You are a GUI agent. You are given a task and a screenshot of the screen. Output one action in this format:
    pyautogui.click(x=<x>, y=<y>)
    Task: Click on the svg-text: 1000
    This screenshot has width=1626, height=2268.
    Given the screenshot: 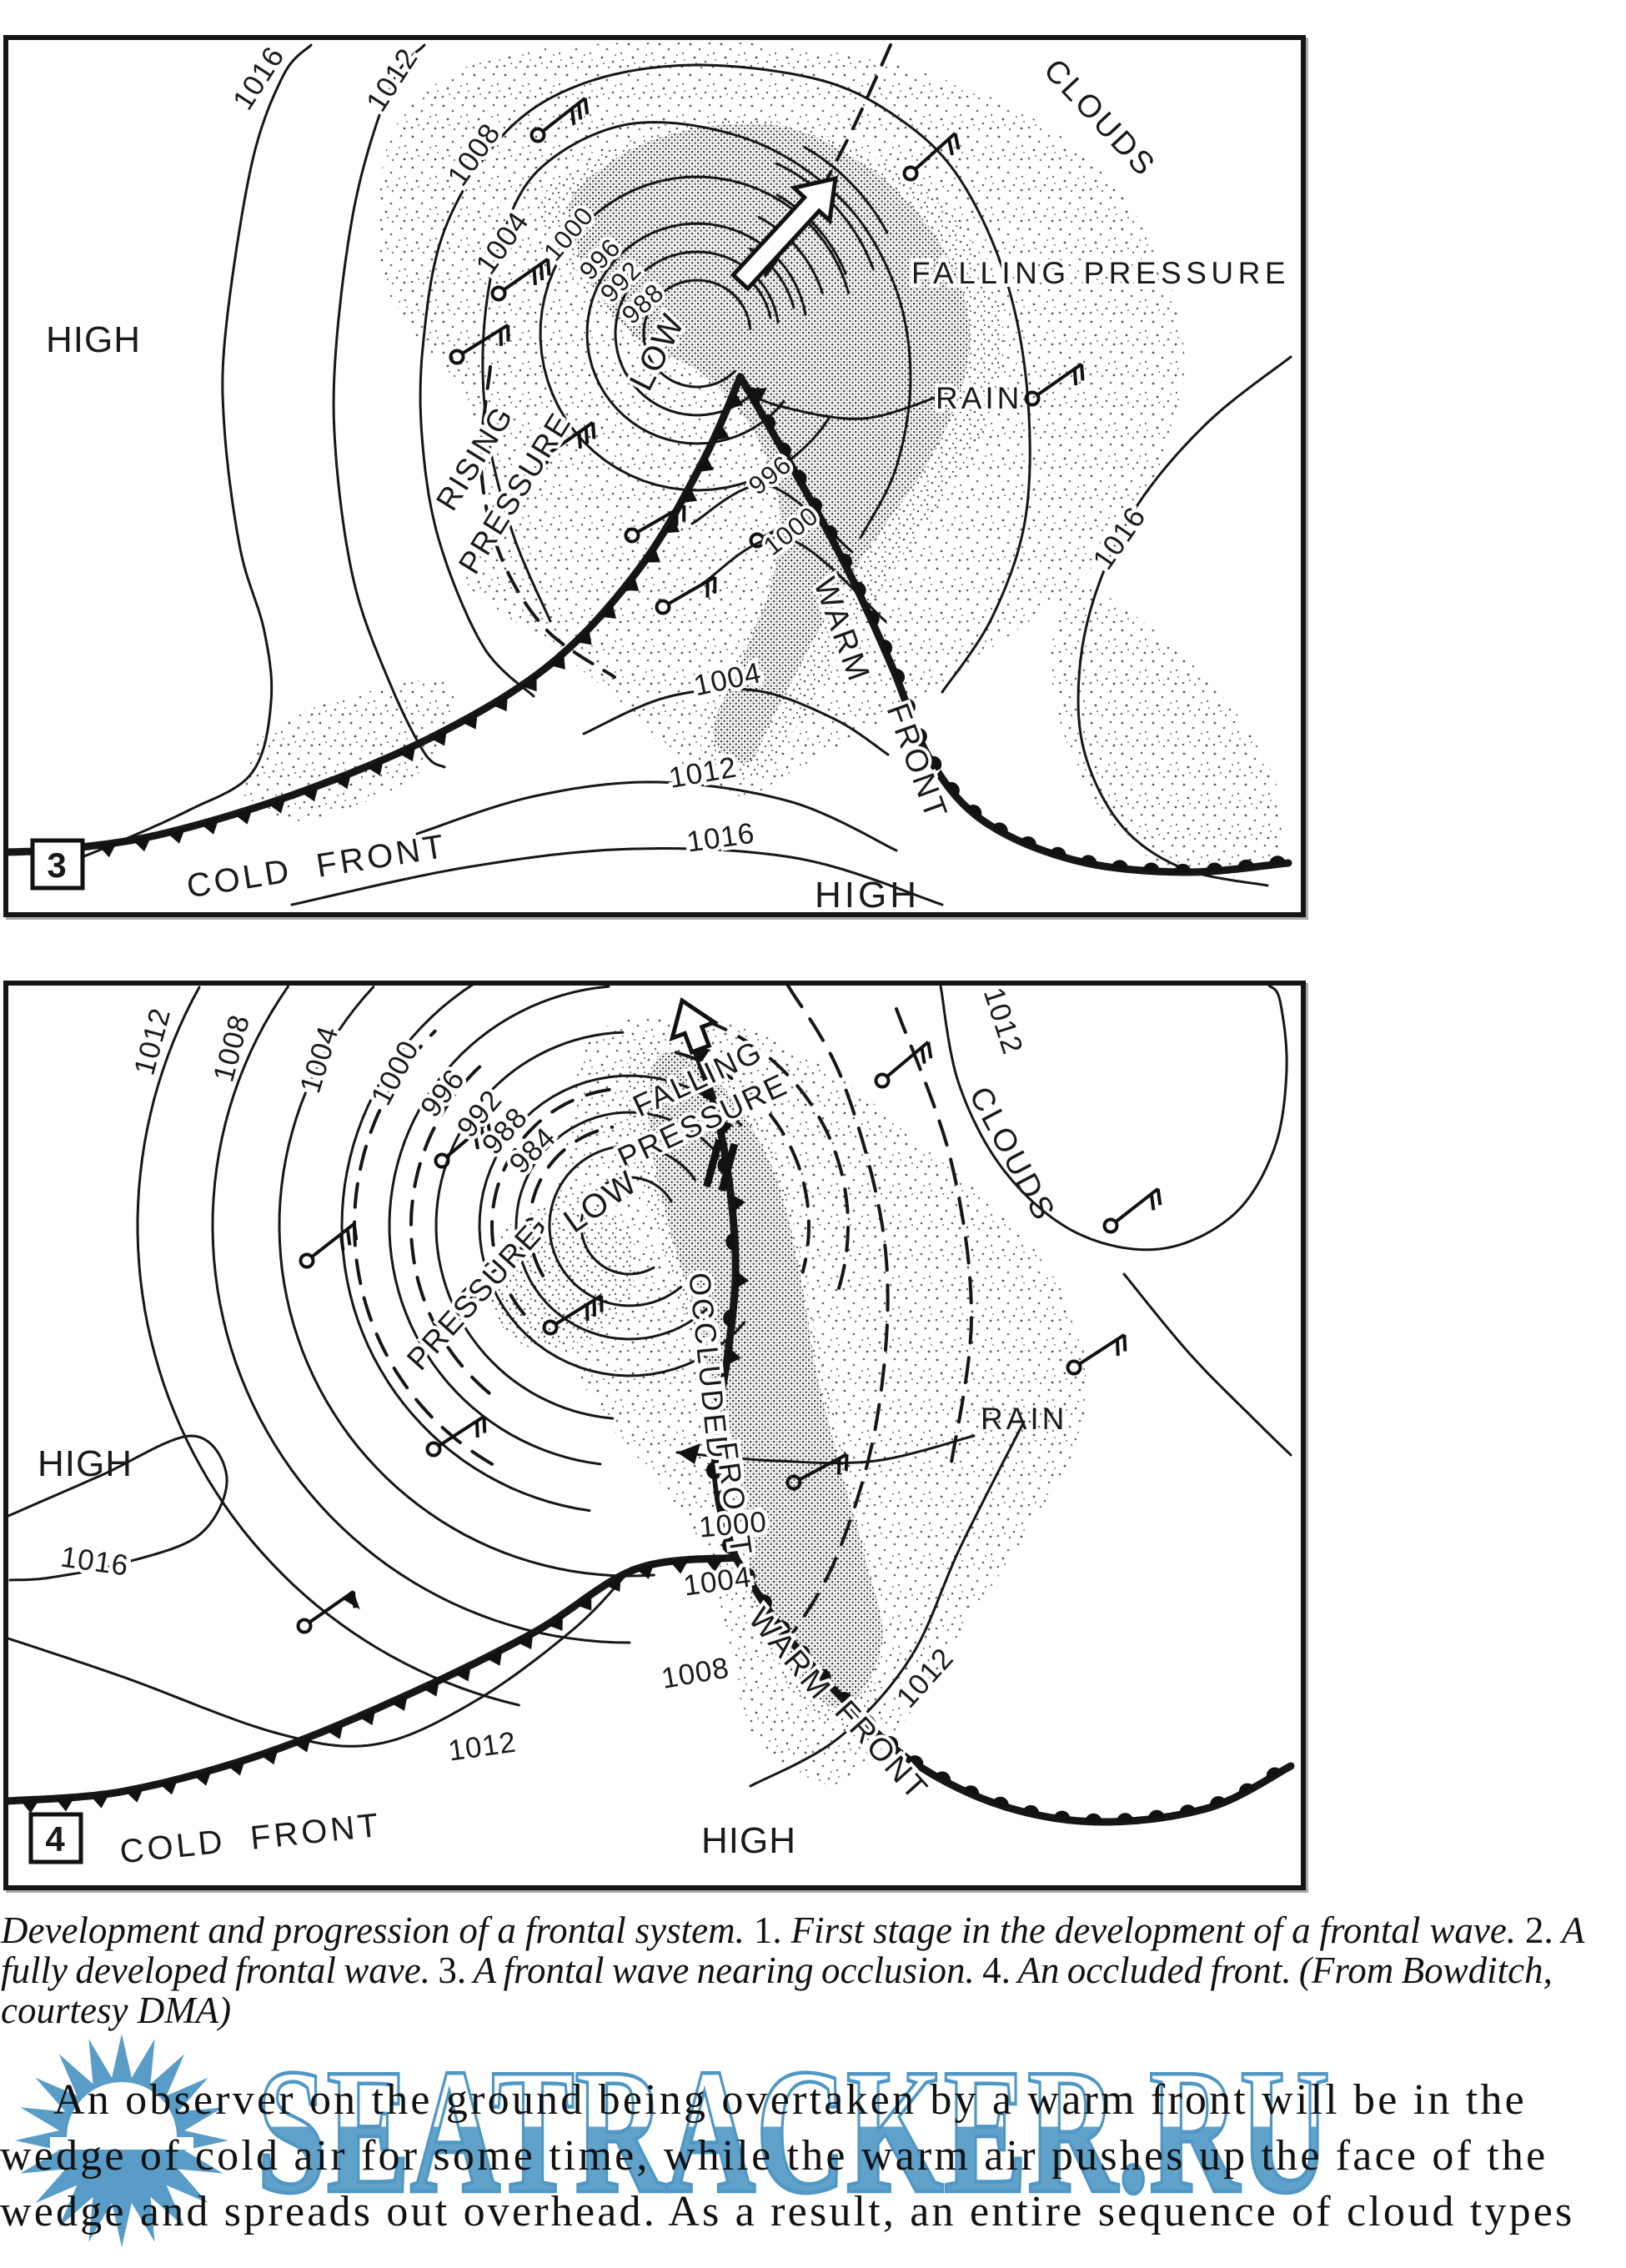 What is the action you would take?
    pyautogui.click(x=733, y=1525)
    